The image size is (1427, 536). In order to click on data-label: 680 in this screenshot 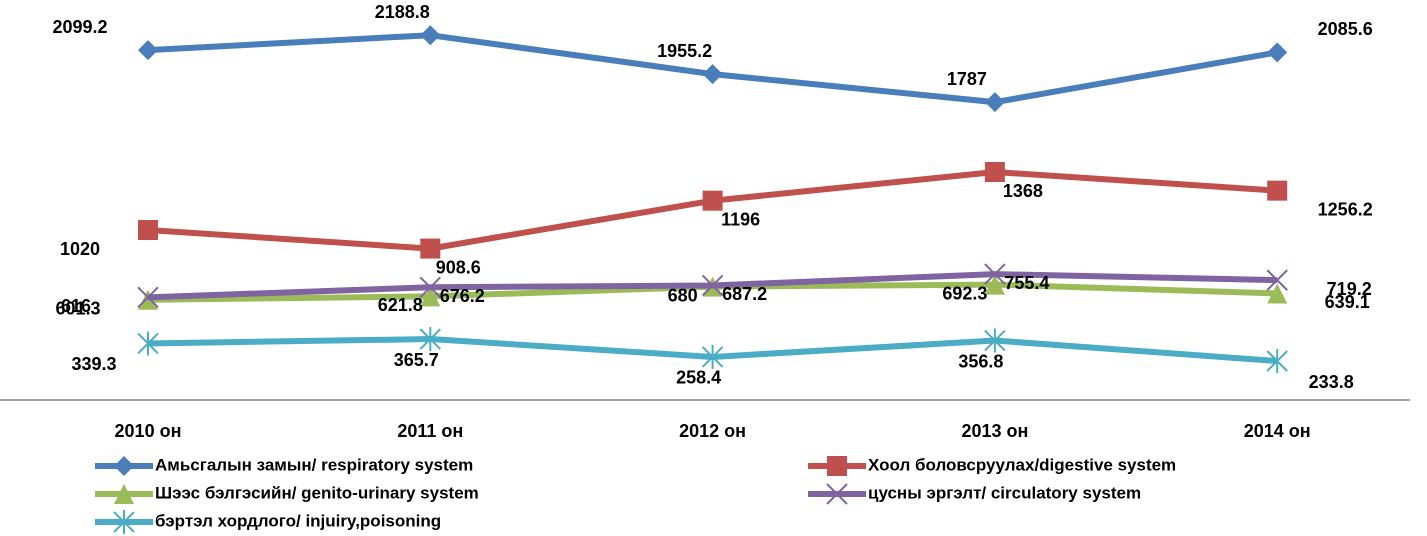, I will do `click(683, 295)`.